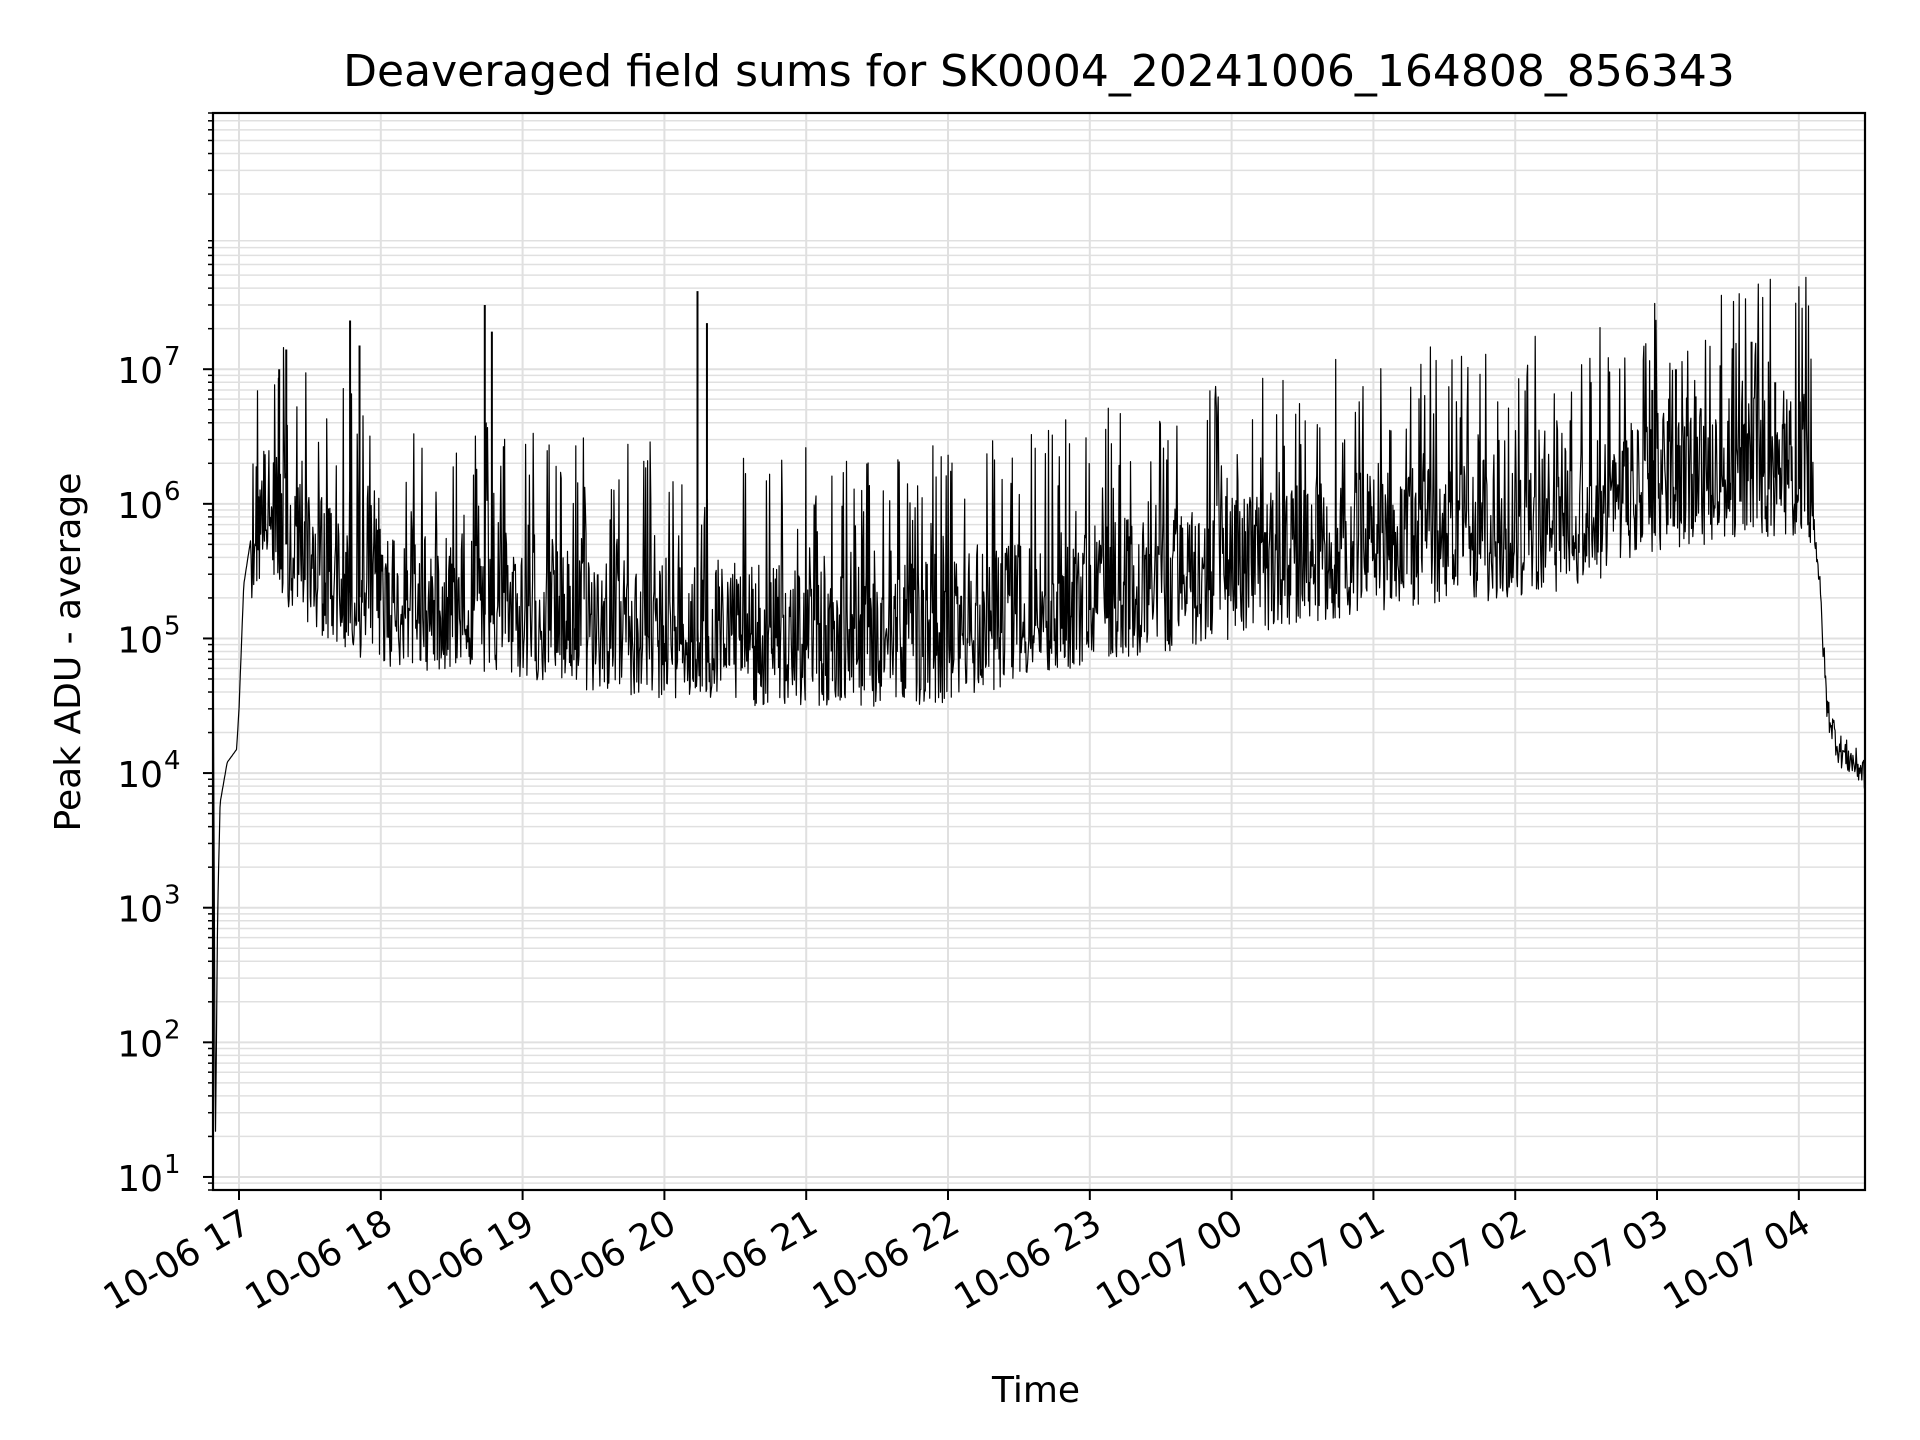 Image resolution: width=1920 pixels, height=1440 pixels. What do you see at coordinates (1035, 1390) in the screenshot?
I see `x-axis-label: Time` at bounding box center [1035, 1390].